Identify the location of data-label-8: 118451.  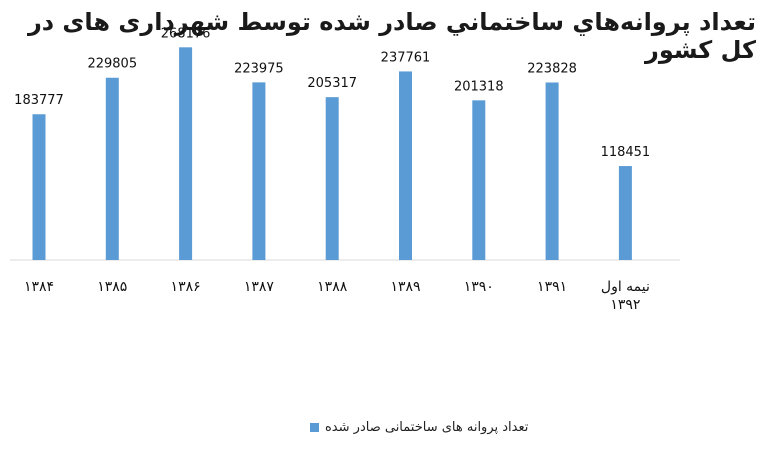
(626, 152).